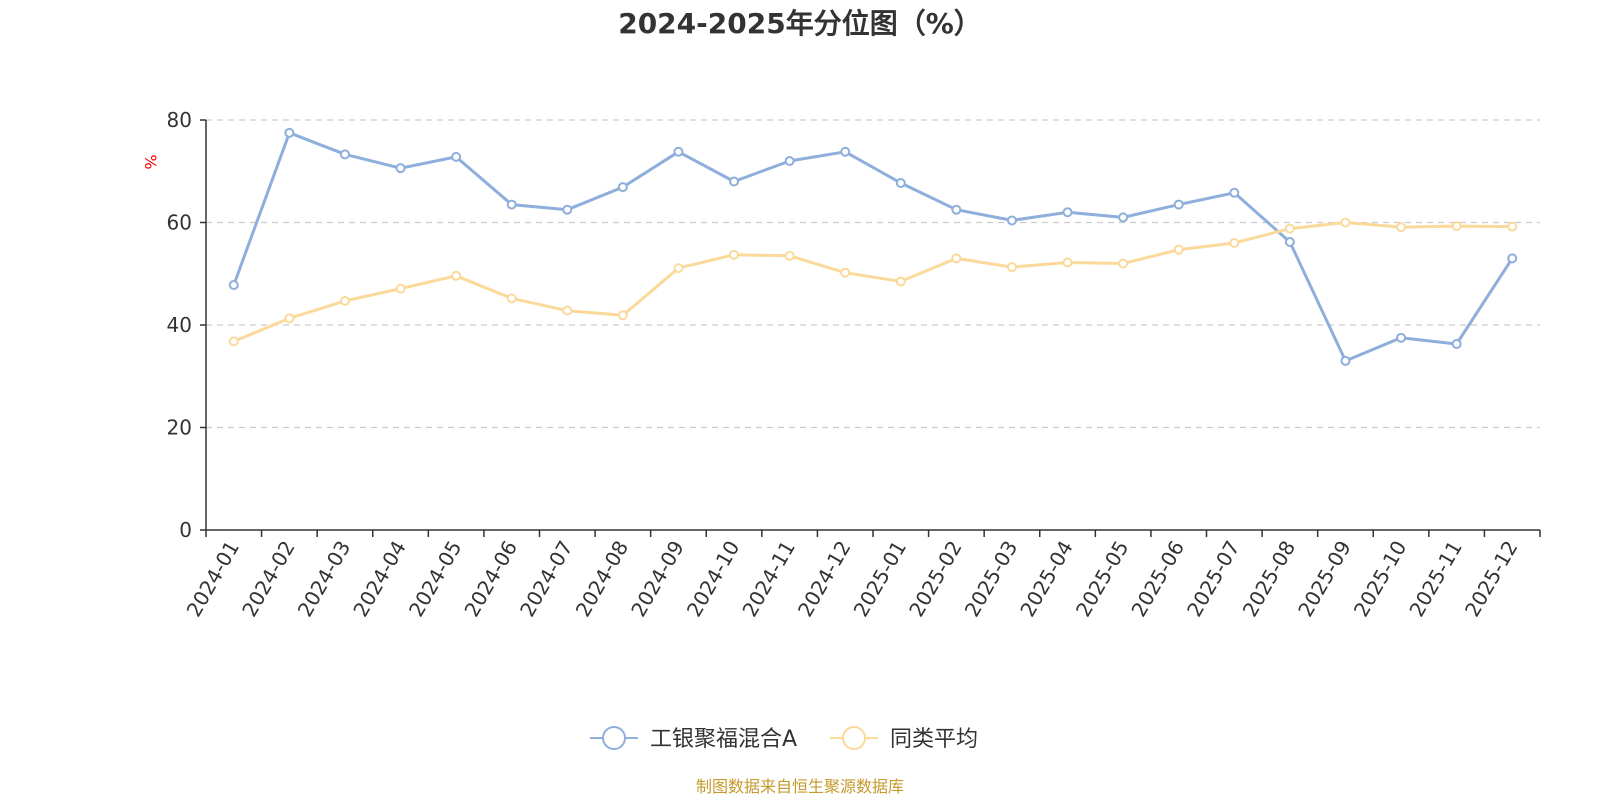 The image size is (1600, 800). What do you see at coordinates (435, 579) in the screenshot?
I see `x-tick-label: 2024-05` at bounding box center [435, 579].